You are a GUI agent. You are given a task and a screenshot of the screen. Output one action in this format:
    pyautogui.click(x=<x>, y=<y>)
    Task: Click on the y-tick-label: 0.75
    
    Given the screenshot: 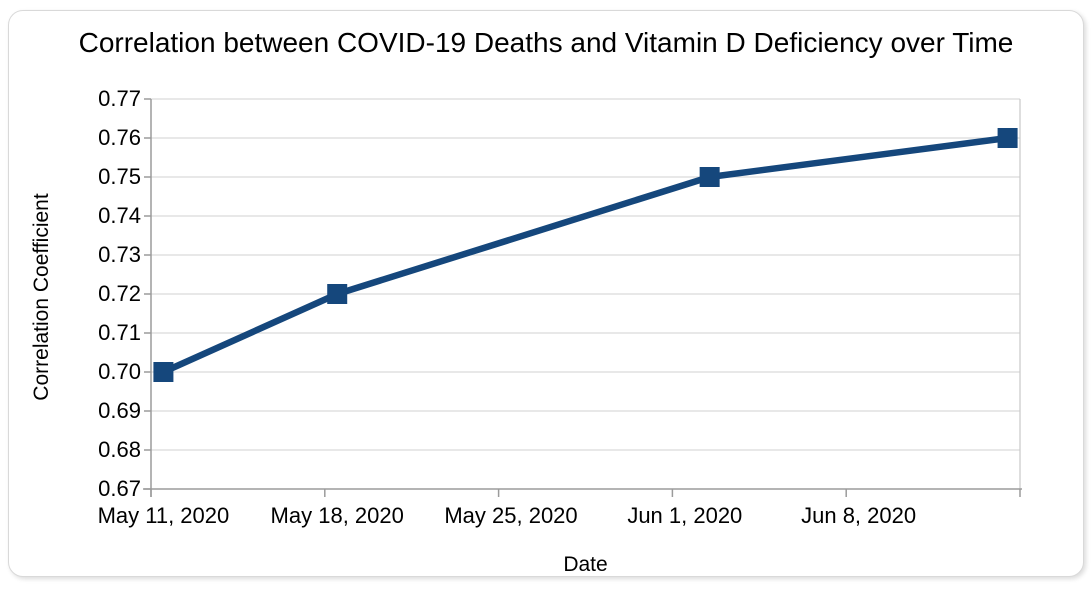 What is the action you would take?
    pyautogui.click(x=119, y=176)
    